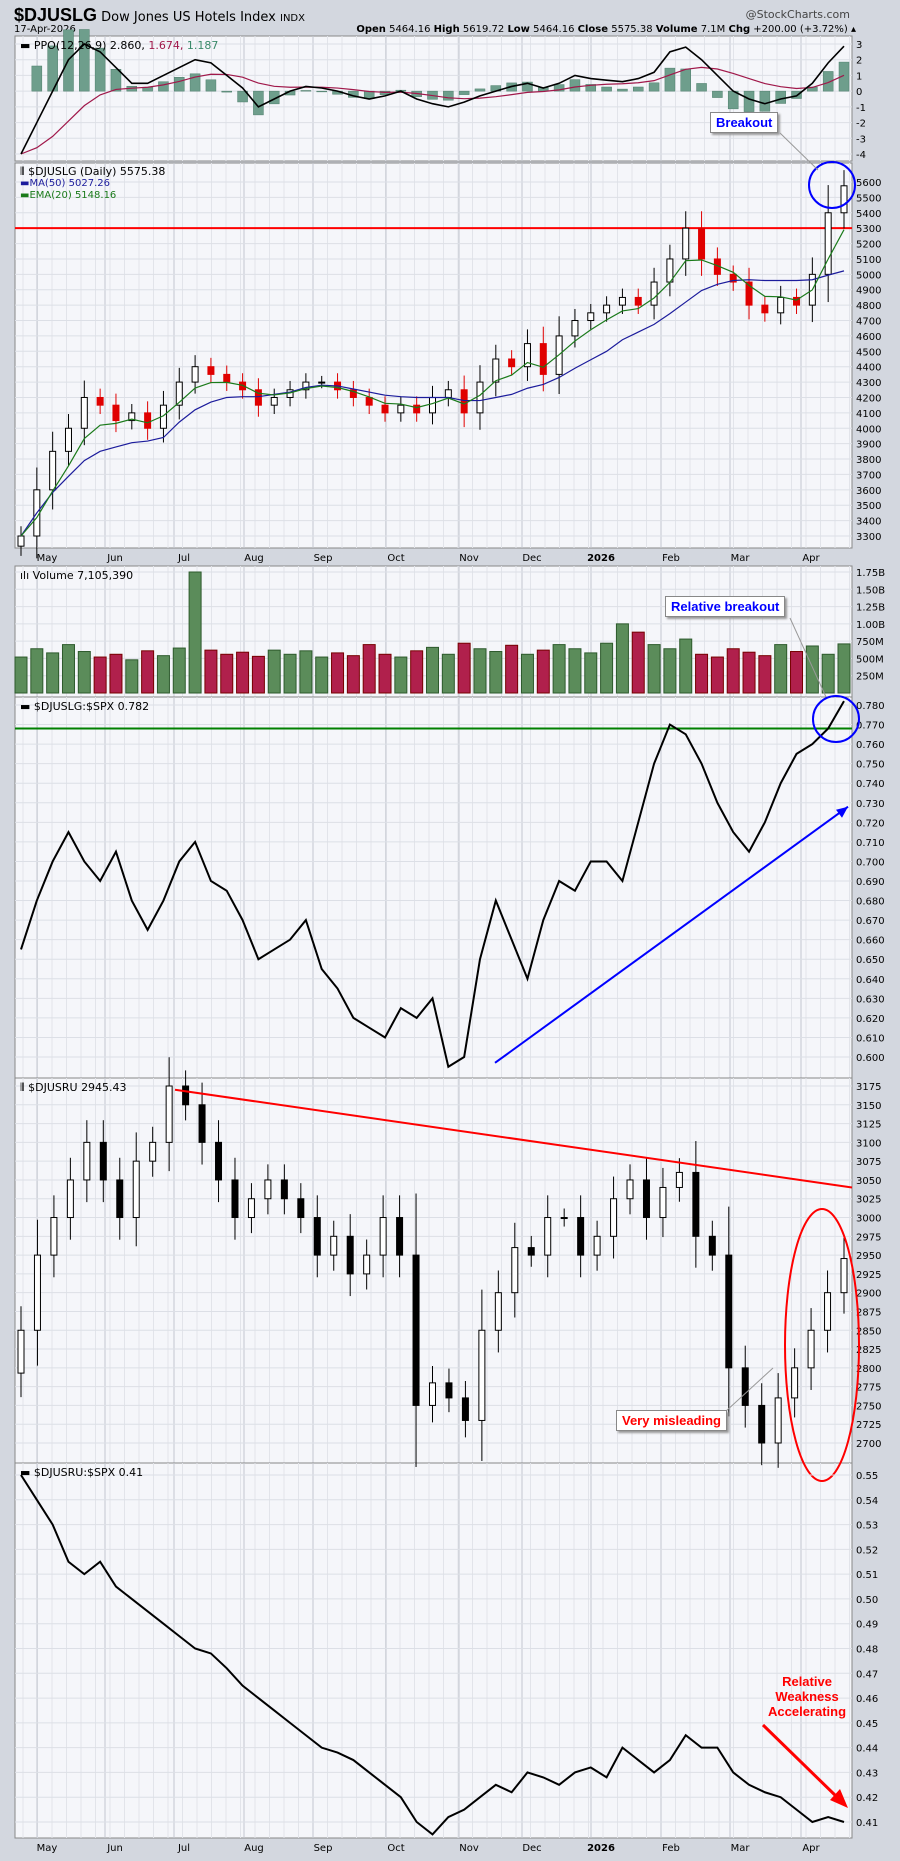  What do you see at coordinates (469, 558) in the screenshot?
I see `x-tick-label: Nov` at bounding box center [469, 558].